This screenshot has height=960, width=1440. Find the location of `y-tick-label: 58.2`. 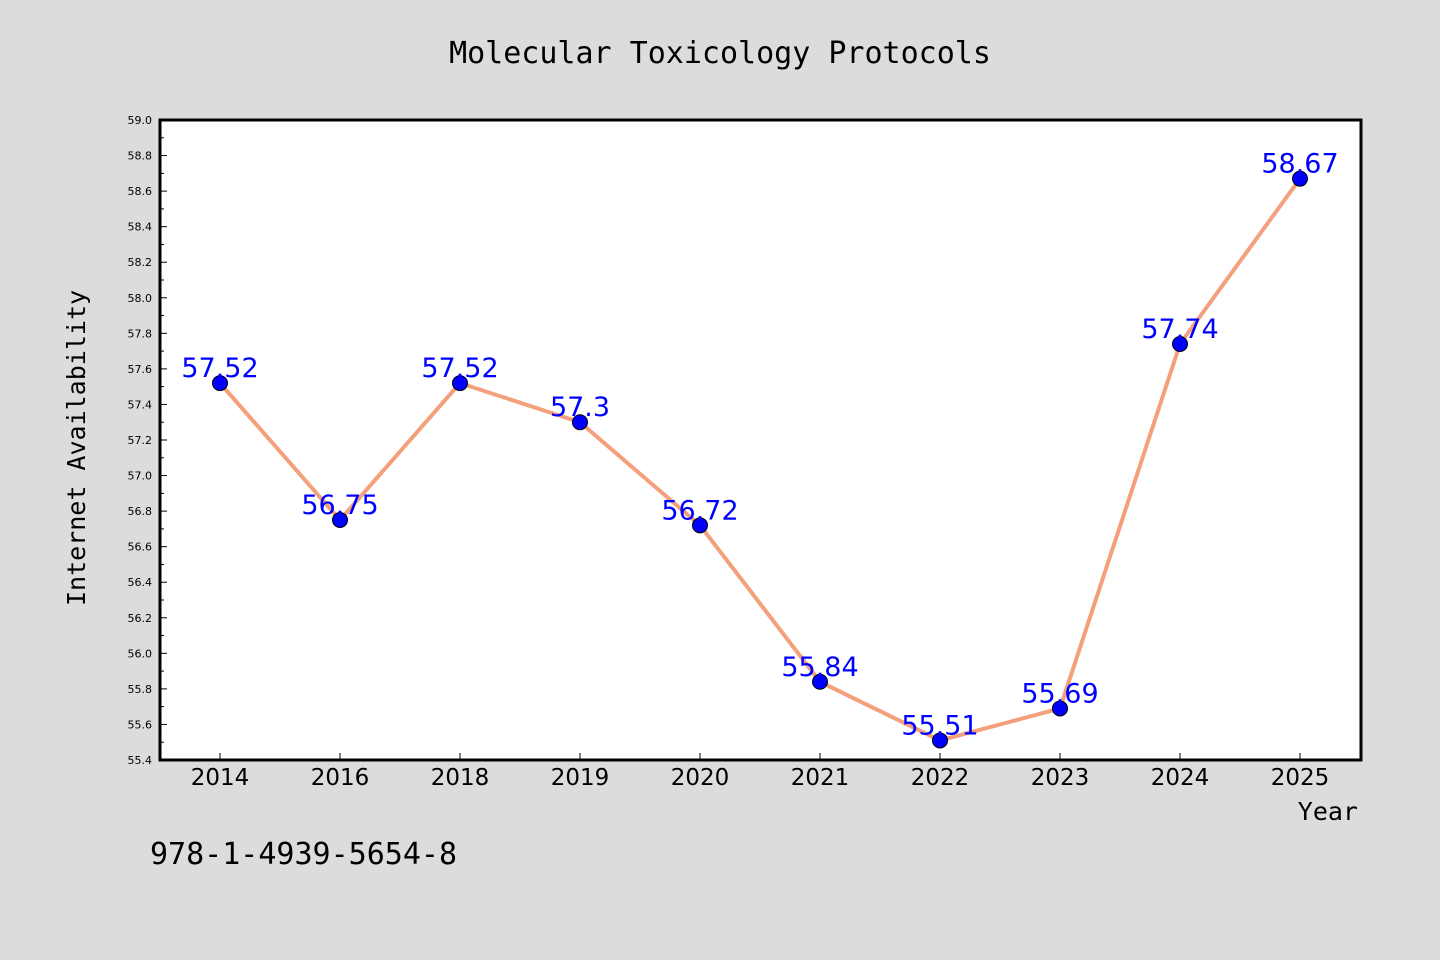

y-tick-label: 58.2 is located at coordinates (140, 262).